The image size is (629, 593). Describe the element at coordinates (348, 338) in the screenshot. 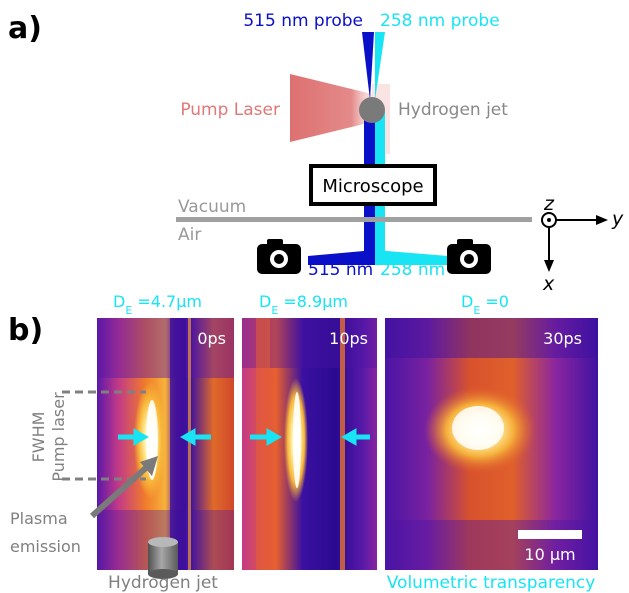

I see `panel-2-time-label: 10ps` at that location.